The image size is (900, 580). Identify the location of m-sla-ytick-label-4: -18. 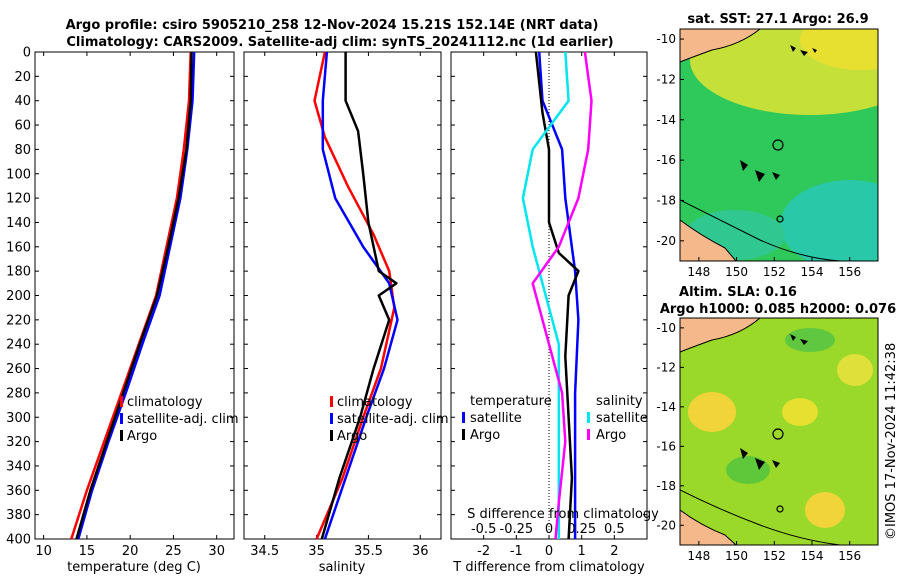
(666, 486).